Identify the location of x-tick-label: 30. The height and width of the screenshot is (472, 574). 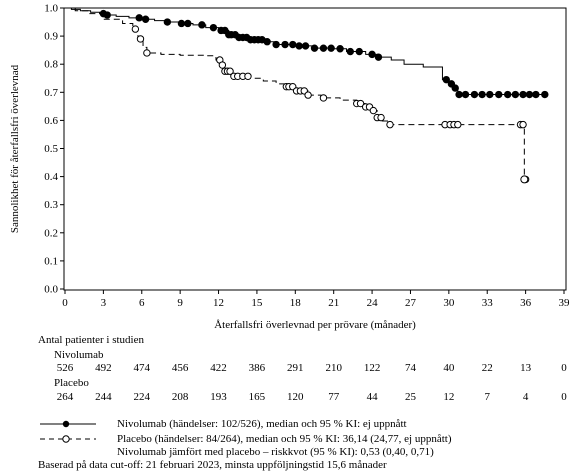
(449, 303).